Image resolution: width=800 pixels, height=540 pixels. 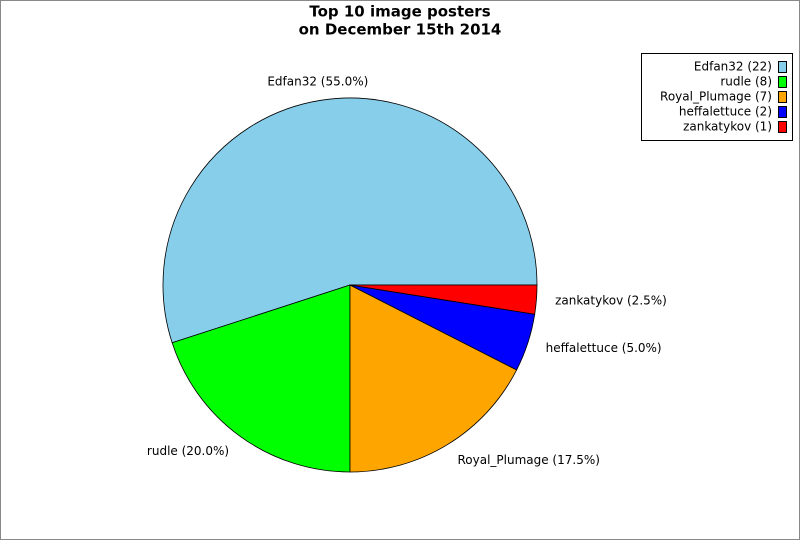 What do you see at coordinates (188, 451) in the screenshot?
I see `slice-label: rudle (20.0%)` at bounding box center [188, 451].